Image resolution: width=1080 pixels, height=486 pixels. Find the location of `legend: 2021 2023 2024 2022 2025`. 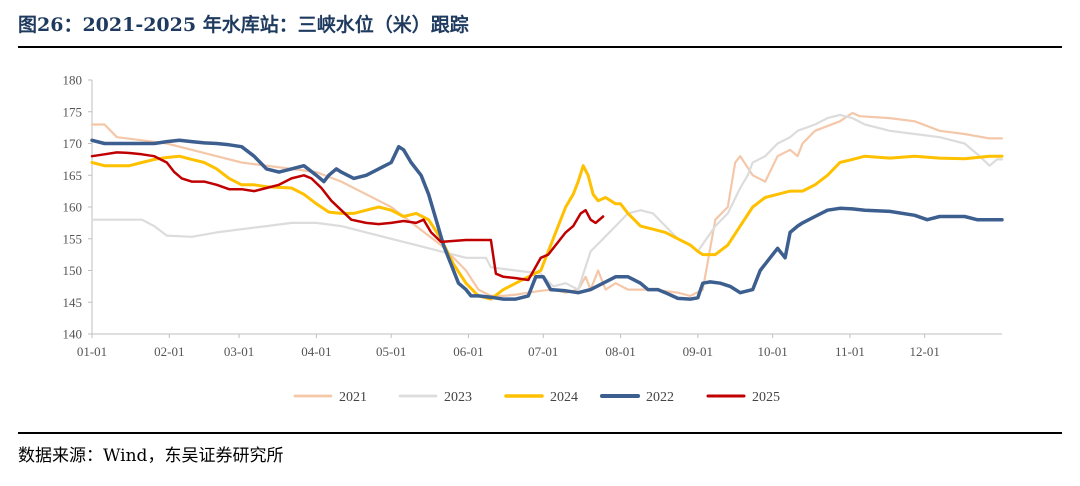

legend: 2021 2023 2024 2022 2025 is located at coordinates (536, 397).